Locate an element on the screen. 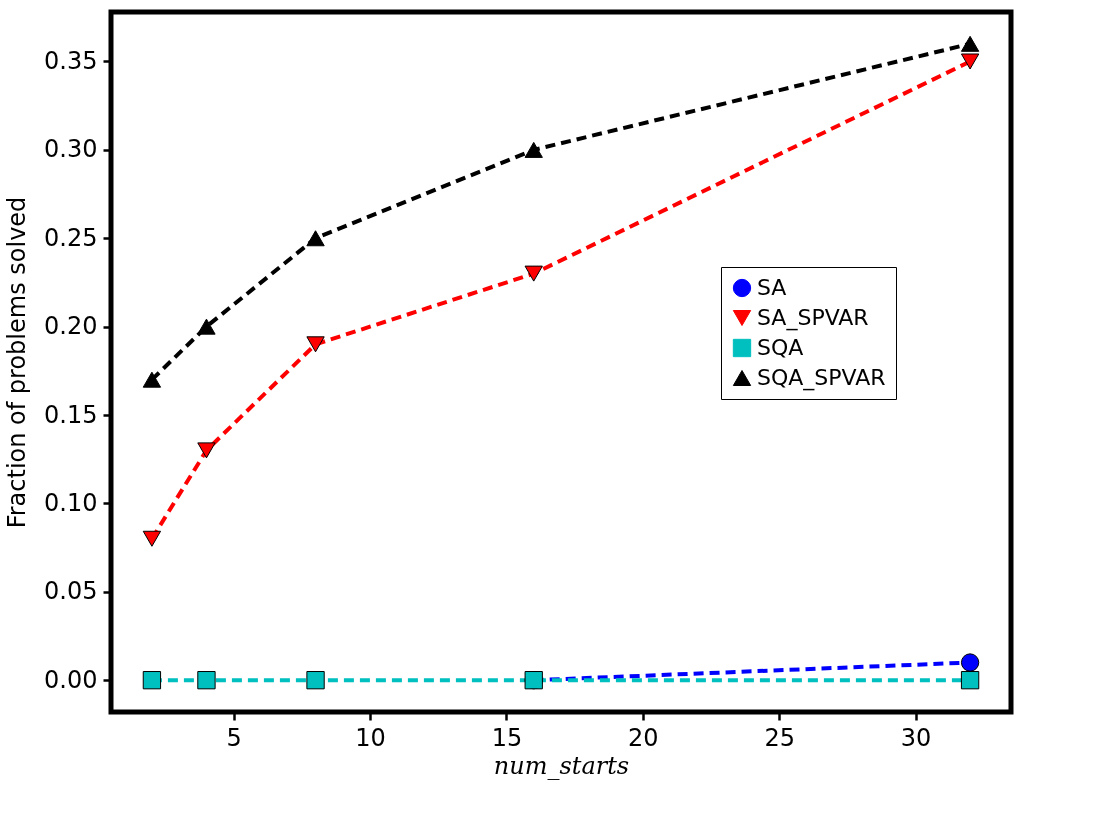 The image size is (1094, 836). x-tick-label: 30 is located at coordinates (916, 737).